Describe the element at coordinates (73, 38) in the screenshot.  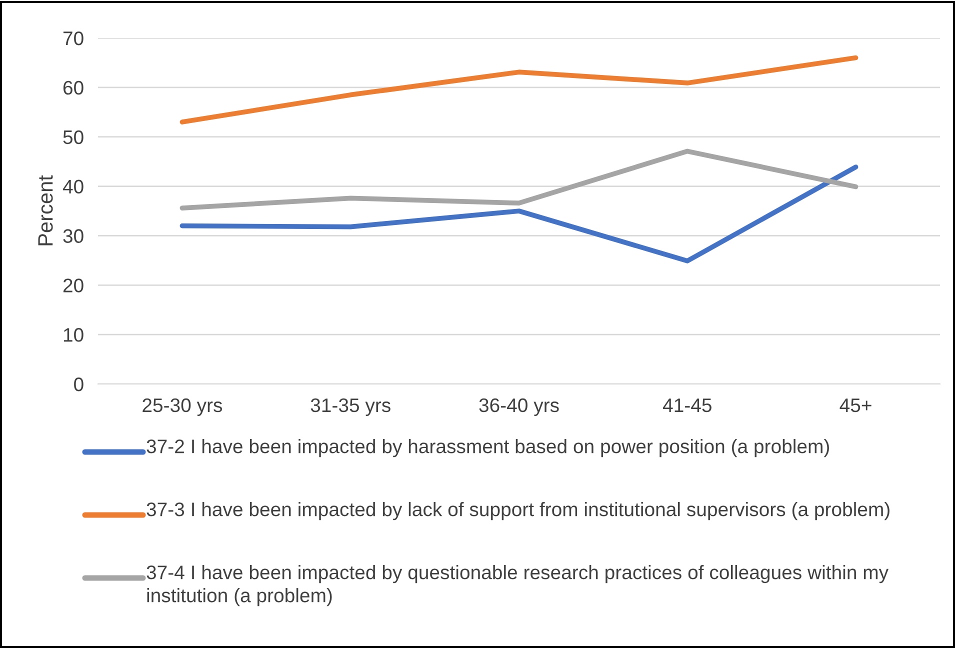
I see `y-tick-label: 70` at that location.